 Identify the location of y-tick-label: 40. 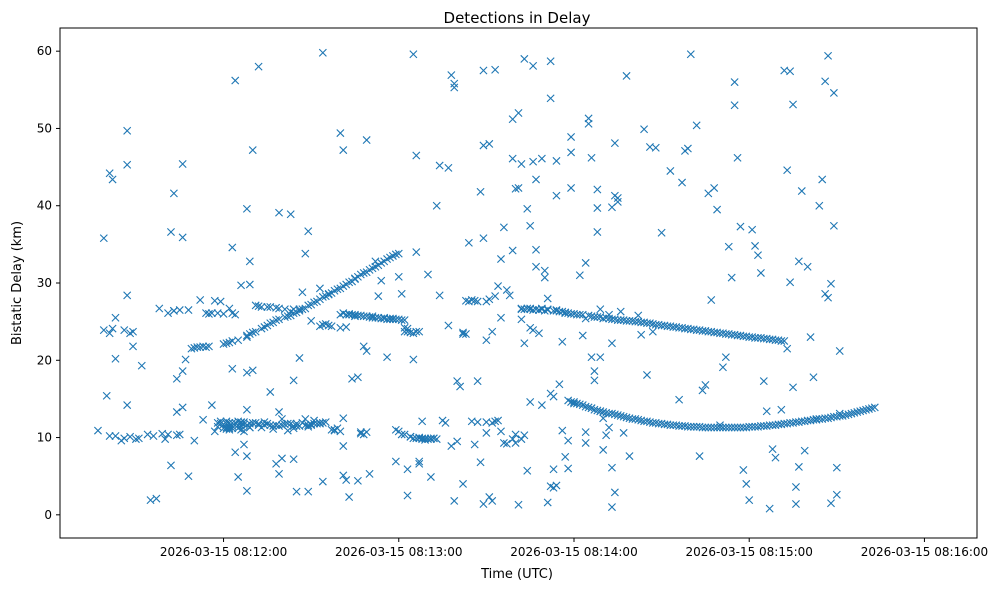
(44, 206).